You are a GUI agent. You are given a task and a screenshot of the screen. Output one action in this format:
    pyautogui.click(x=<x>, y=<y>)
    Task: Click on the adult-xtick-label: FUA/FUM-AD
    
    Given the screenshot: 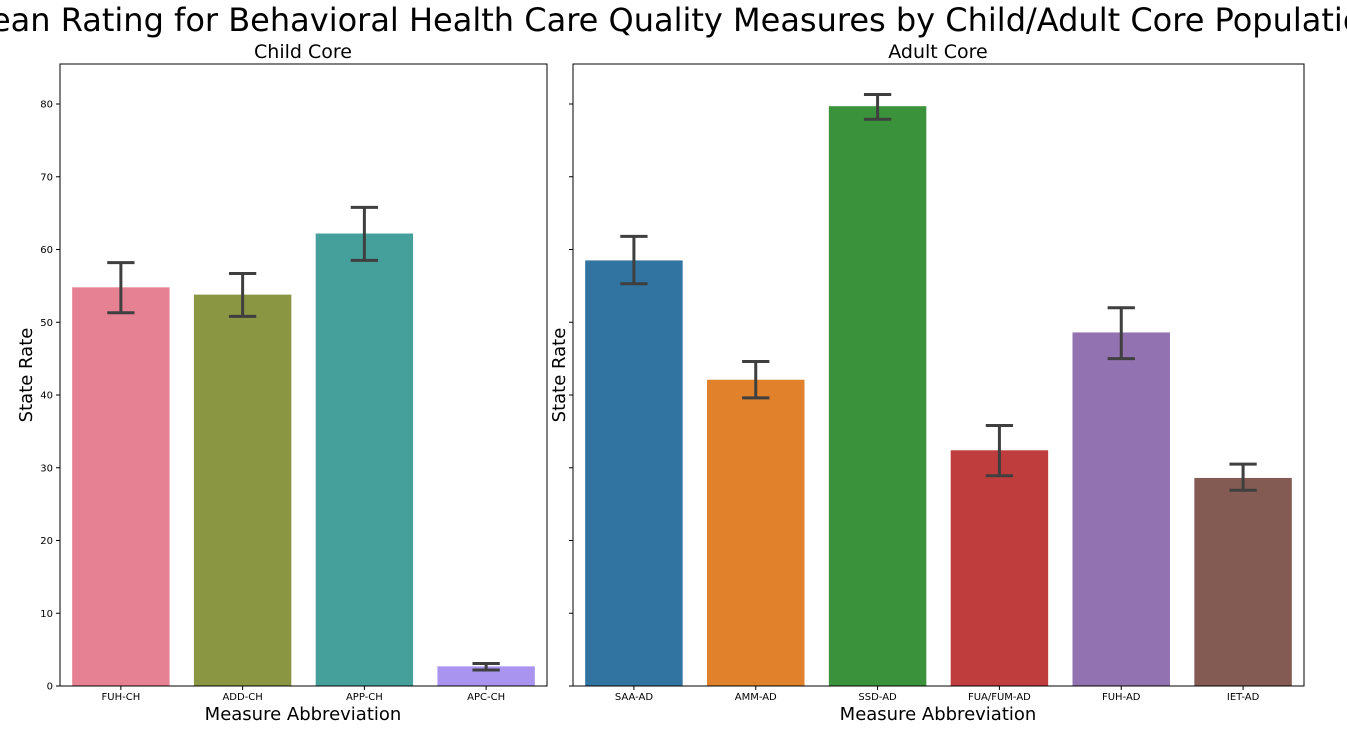 What is the action you would take?
    pyautogui.click(x=999, y=697)
    